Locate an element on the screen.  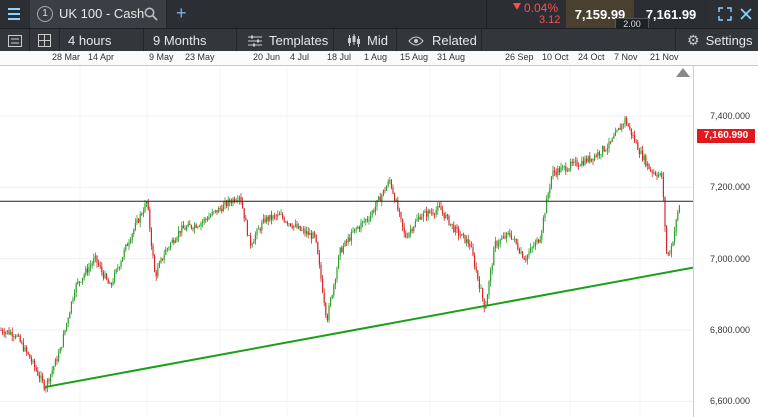
layout-button is located at coordinates (45, 40).